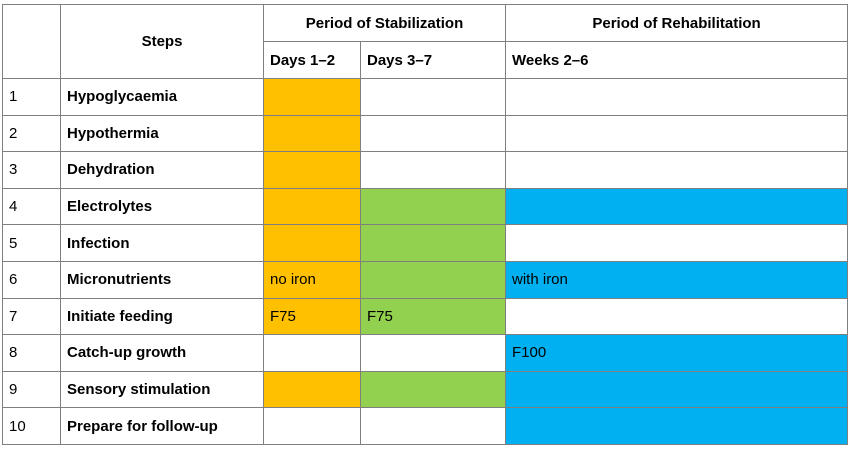  Describe the element at coordinates (31, 170) in the screenshot. I see `step-number: 3` at that location.